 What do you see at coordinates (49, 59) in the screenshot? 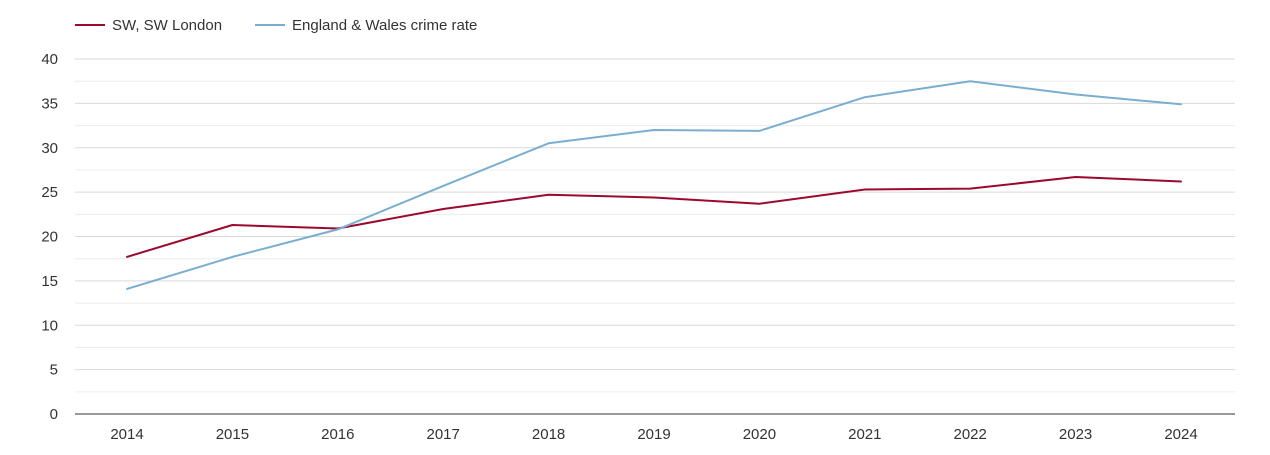
I see `y-tick-label: 40` at bounding box center [49, 59].